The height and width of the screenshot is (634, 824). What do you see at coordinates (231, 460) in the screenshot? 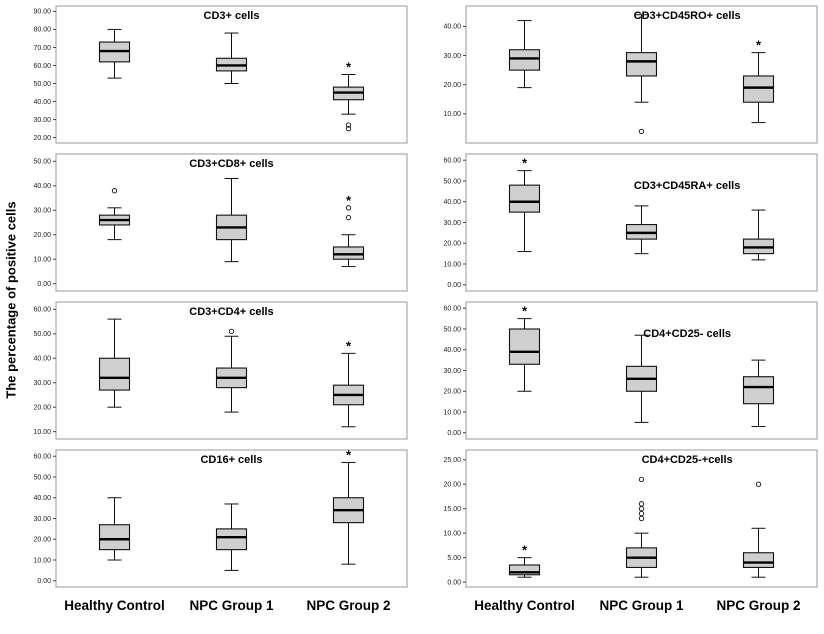
I see `panel-title: CD16+ cells` at bounding box center [231, 460].